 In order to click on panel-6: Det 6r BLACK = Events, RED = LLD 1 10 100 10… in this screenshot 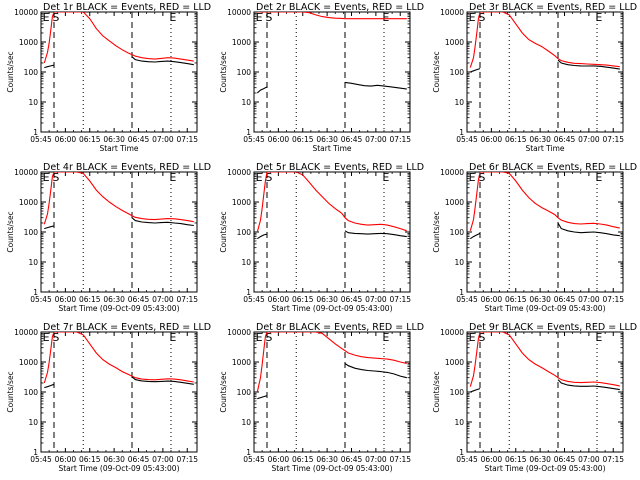, I will do `click(534, 237)`.